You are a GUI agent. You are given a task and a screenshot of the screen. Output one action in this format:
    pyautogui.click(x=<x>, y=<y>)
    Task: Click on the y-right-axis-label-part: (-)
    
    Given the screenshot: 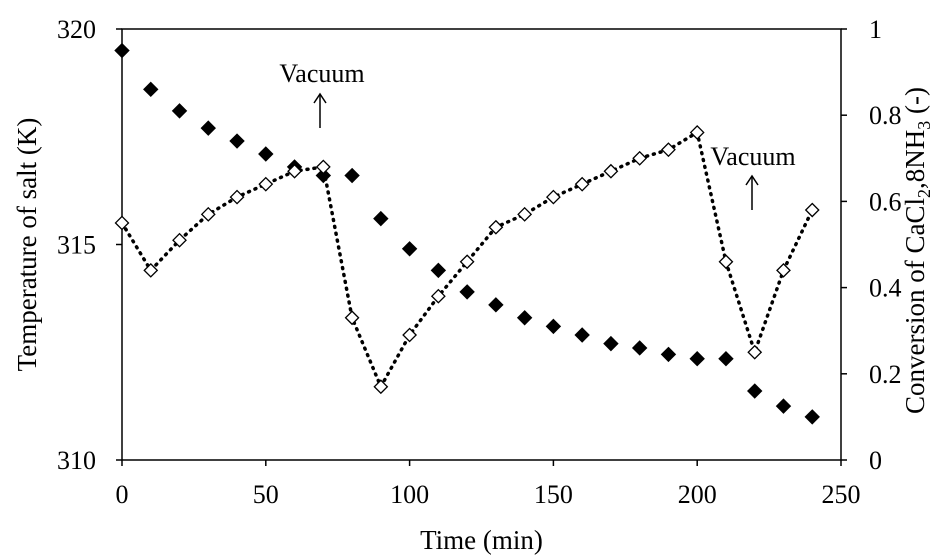 What is the action you would take?
    pyautogui.click(x=915, y=104)
    